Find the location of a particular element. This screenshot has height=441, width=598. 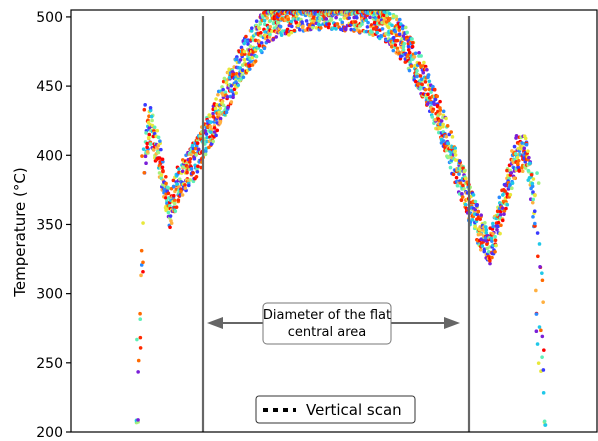

annotation-text-line-1: Diameter of the flat is located at coordinates (327, 315).